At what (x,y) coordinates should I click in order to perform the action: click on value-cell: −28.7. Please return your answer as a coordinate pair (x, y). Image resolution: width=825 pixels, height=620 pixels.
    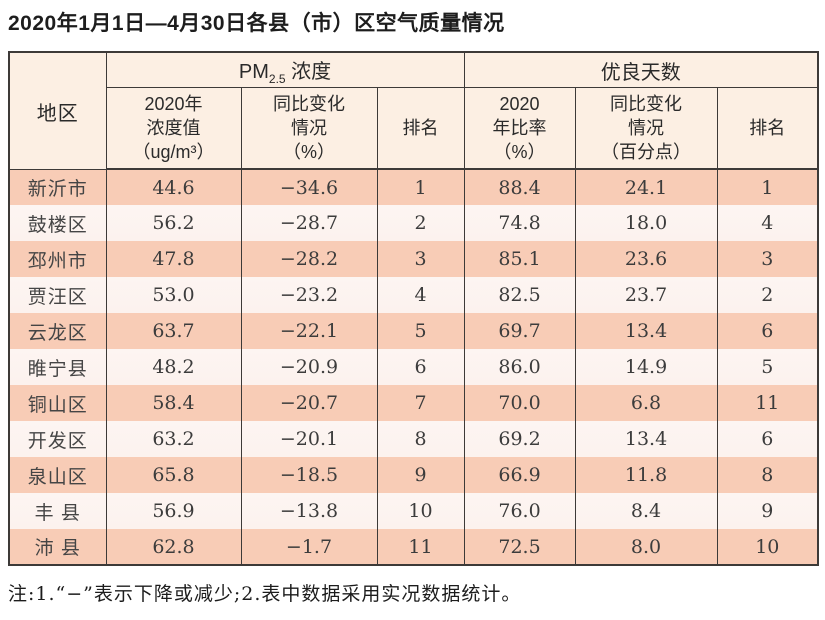
    Looking at the image, I should click on (309, 223).